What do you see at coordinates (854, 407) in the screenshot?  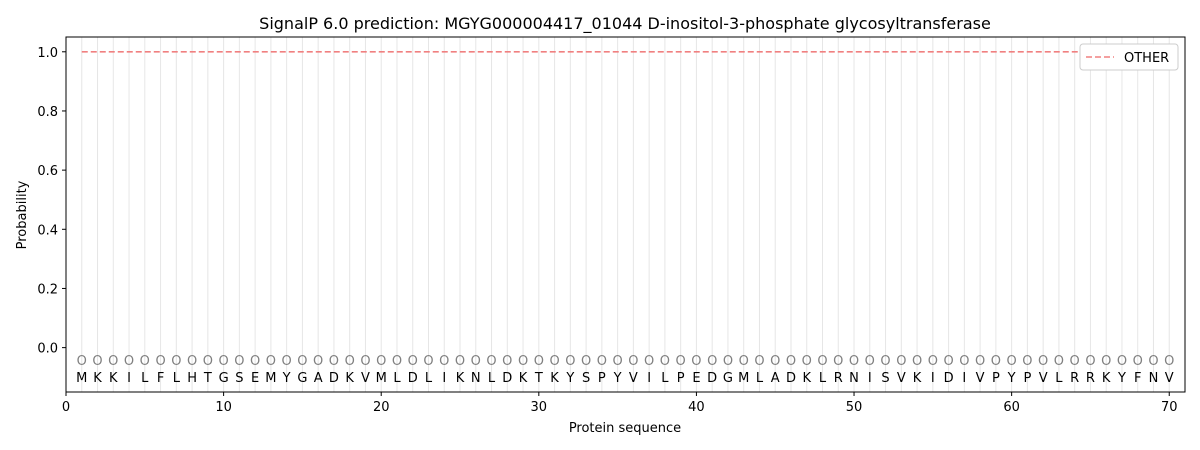 I see `x-tick-label: 50` at bounding box center [854, 407].